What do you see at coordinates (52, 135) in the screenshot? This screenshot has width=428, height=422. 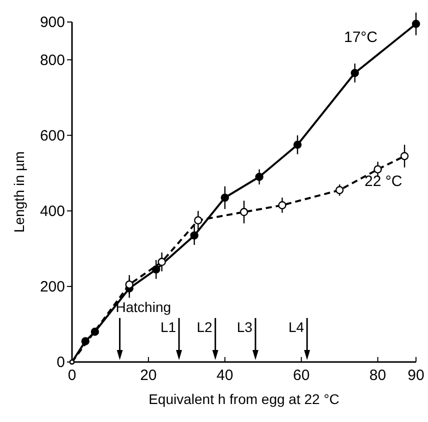 I see `y-tick-label: 600` at bounding box center [52, 135].